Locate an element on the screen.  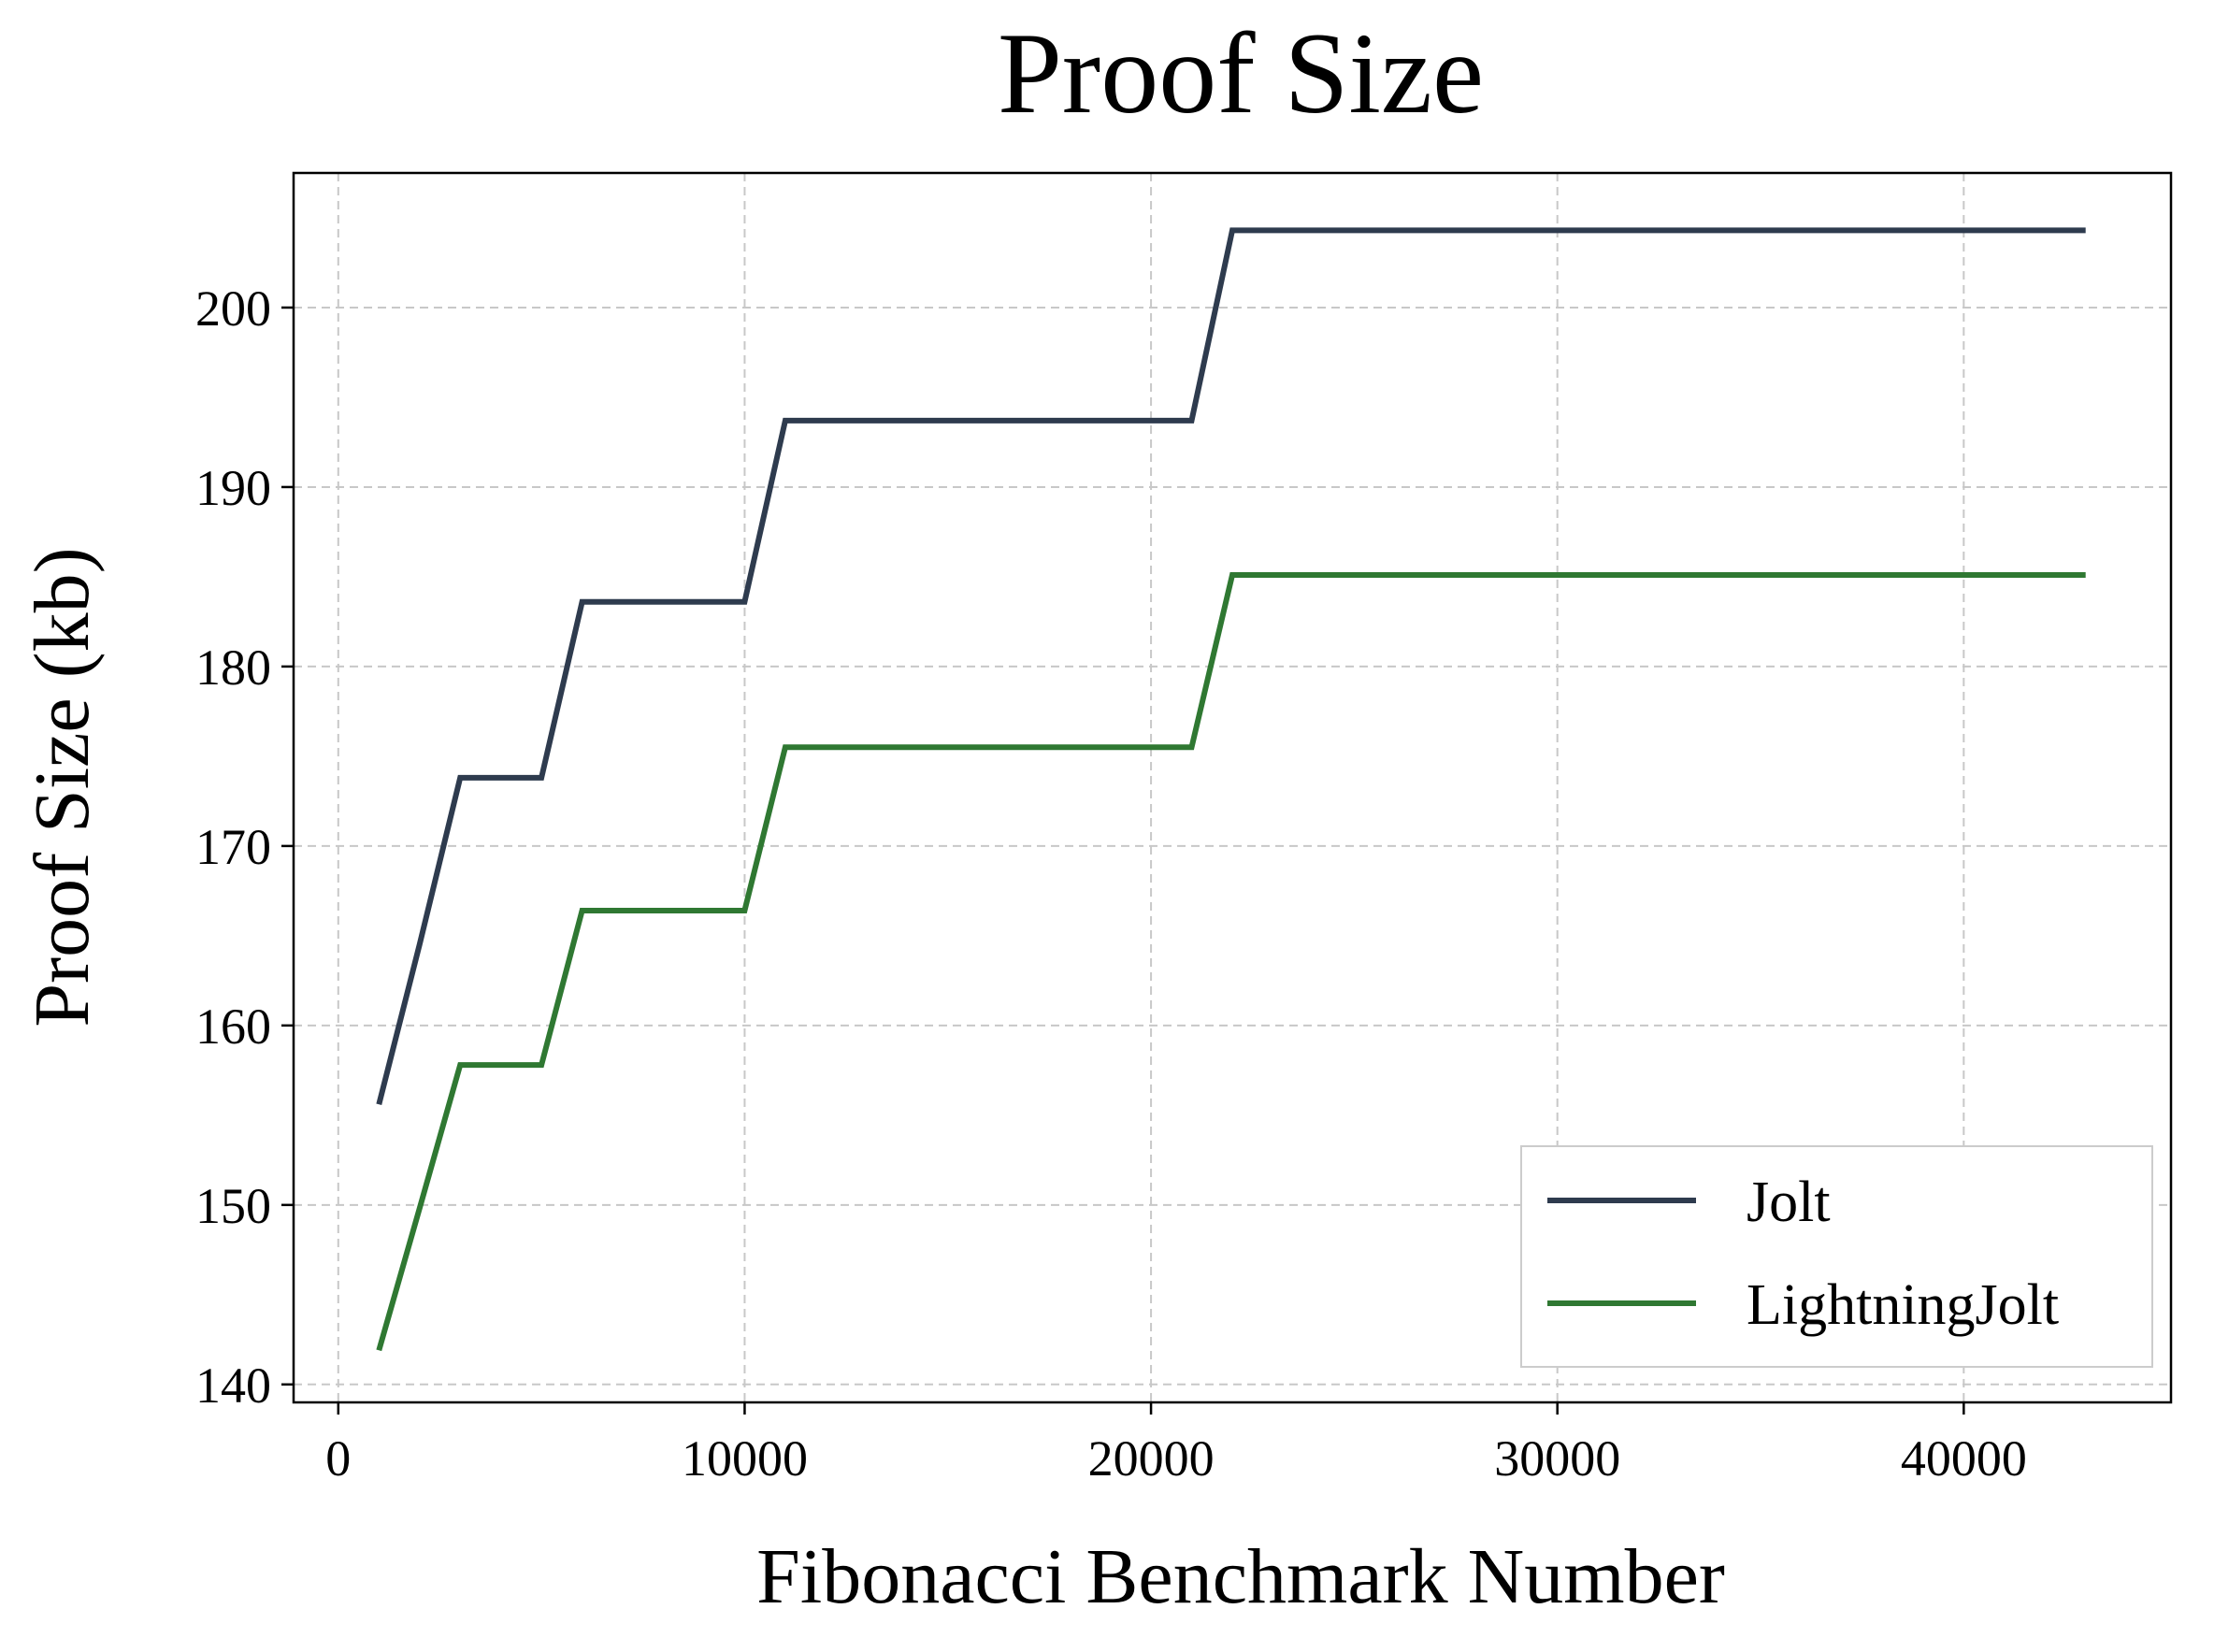
y-tick-label: 140 is located at coordinates (233, 1386).